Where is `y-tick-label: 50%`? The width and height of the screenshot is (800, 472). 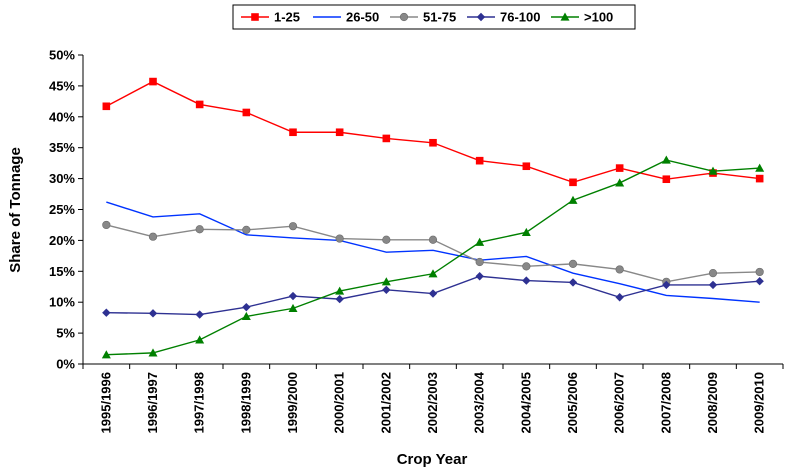
y-tick-label: 50% is located at coordinates (62, 55).